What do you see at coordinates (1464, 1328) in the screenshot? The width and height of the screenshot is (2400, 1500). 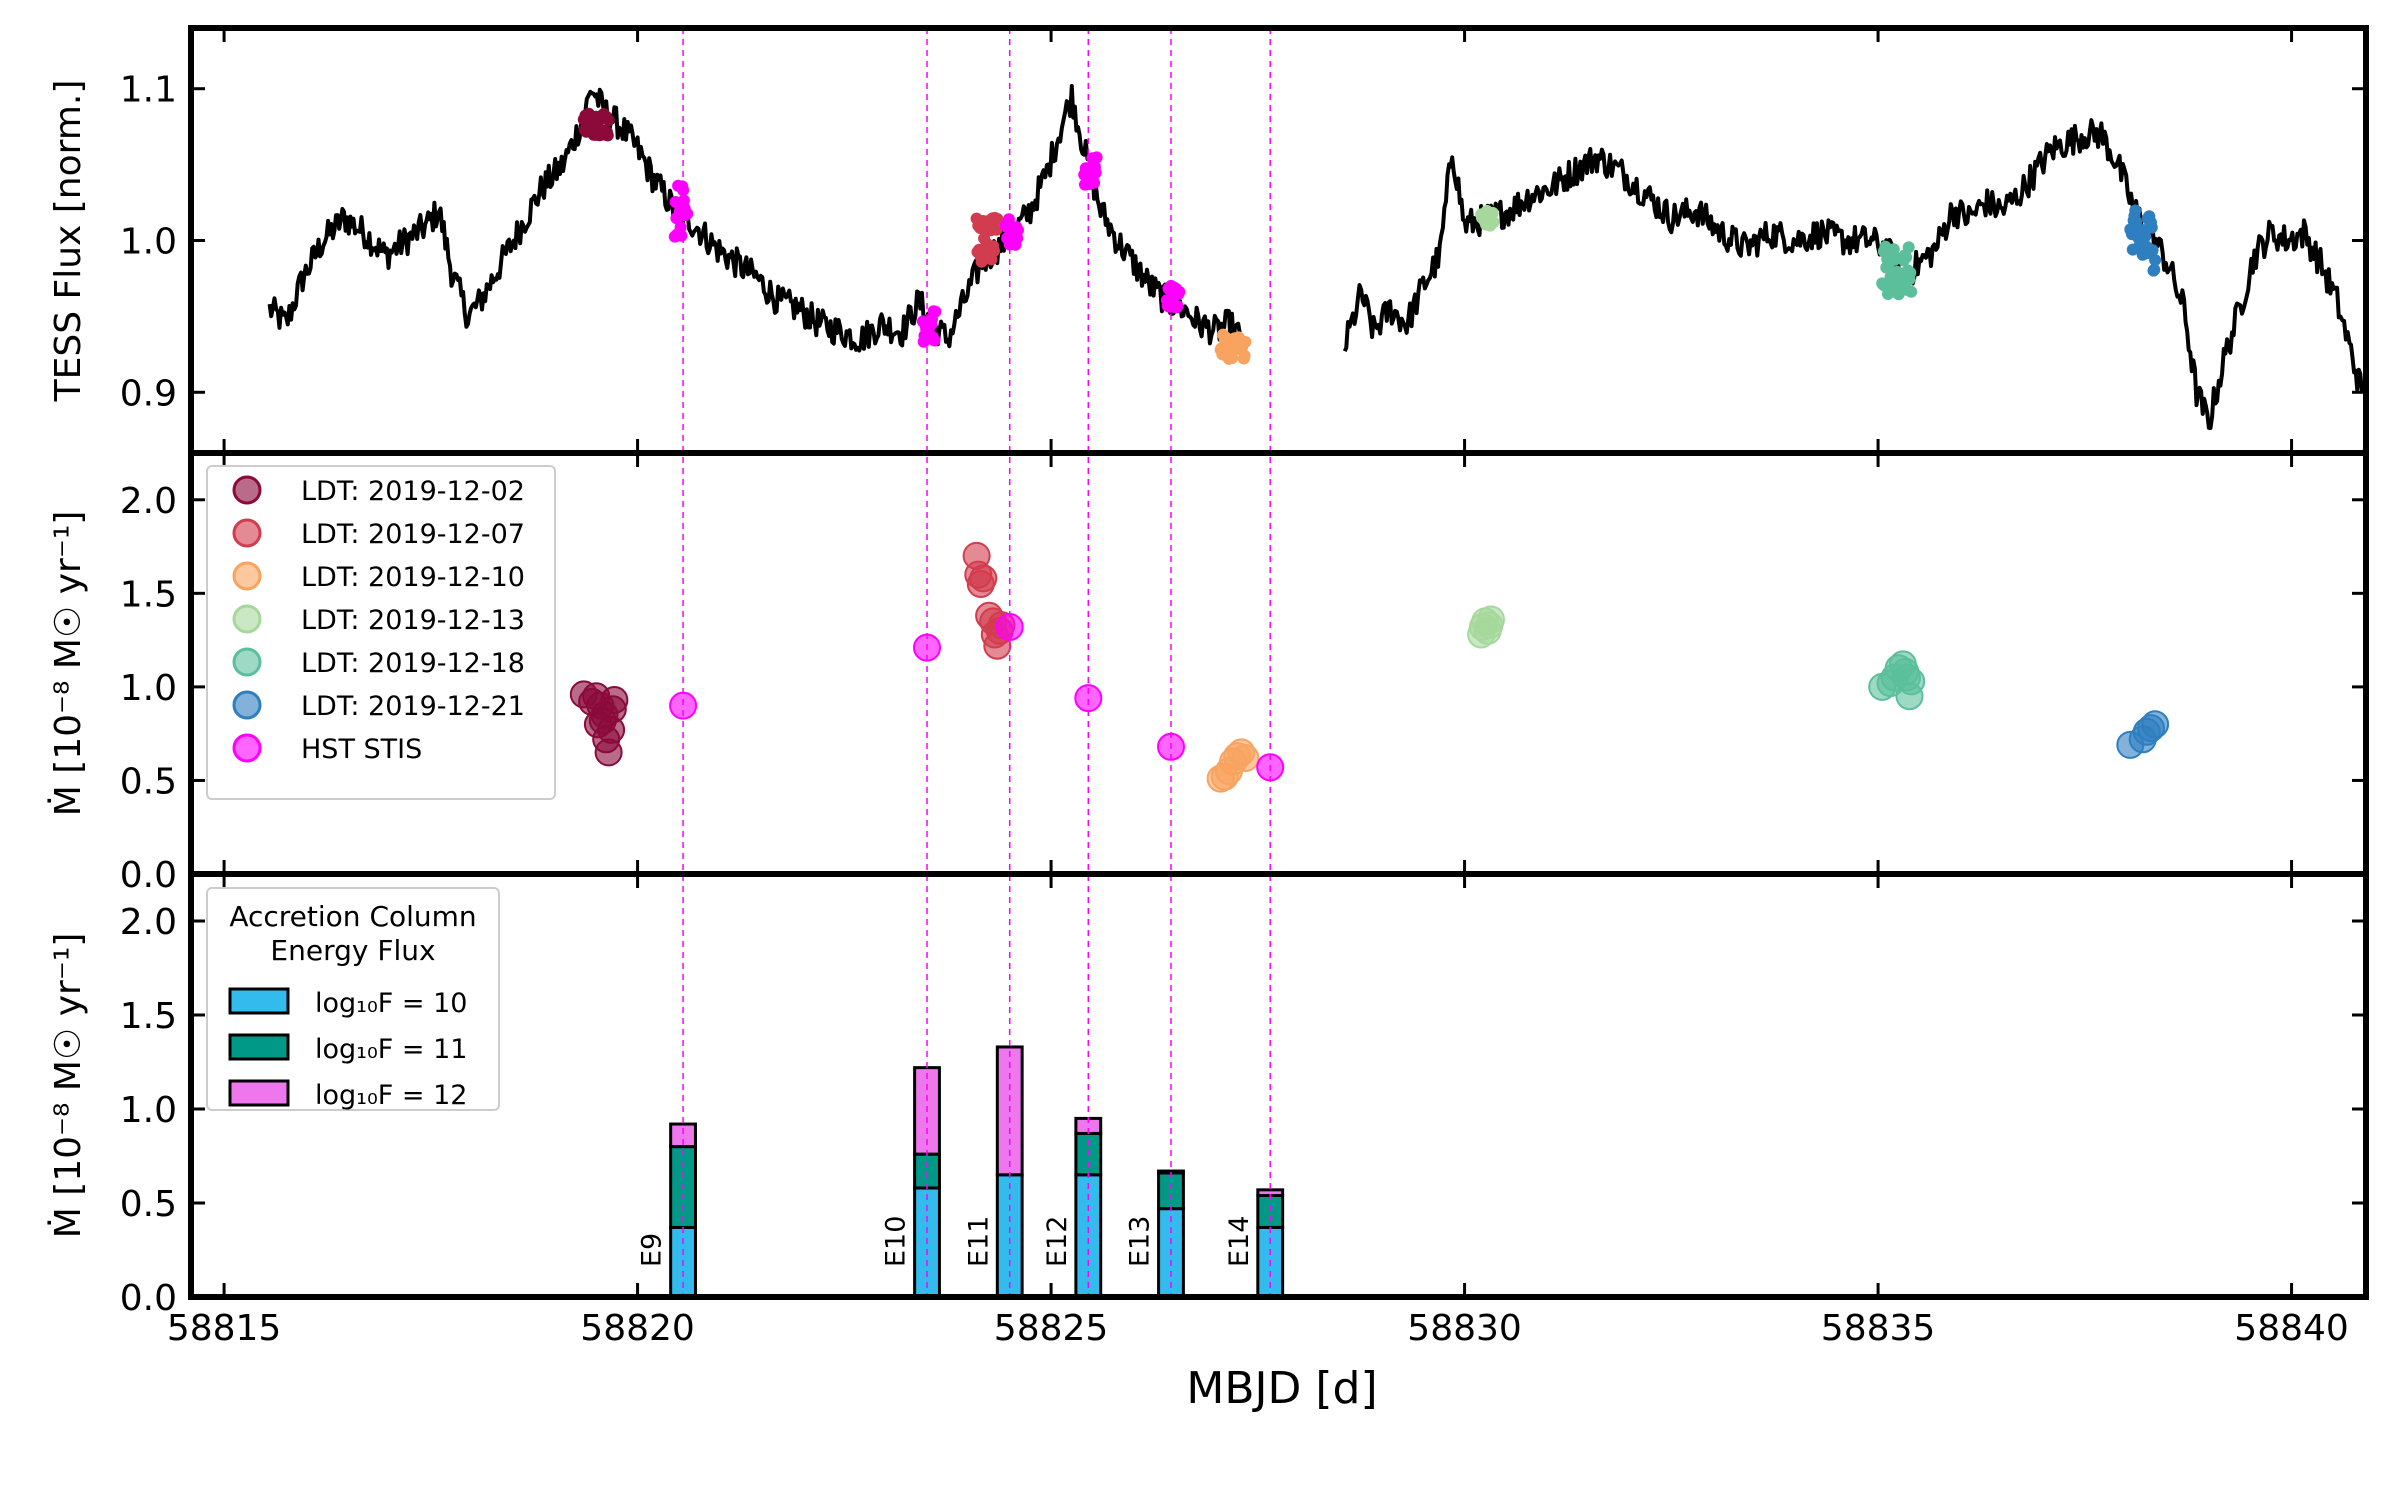 I see `x-tick-label: 58830` at bounding box center [1464, 1328].